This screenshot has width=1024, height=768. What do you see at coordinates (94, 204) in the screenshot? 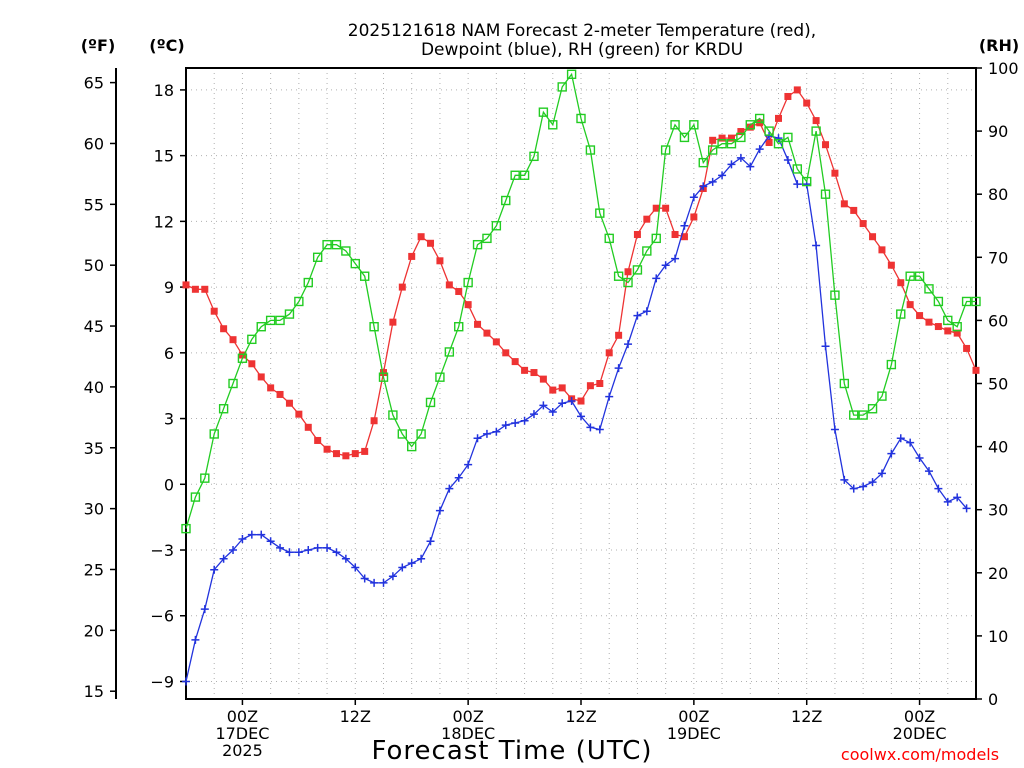
I see `fahrenheit-tick-label: 55` at bounding box center [94, 204].